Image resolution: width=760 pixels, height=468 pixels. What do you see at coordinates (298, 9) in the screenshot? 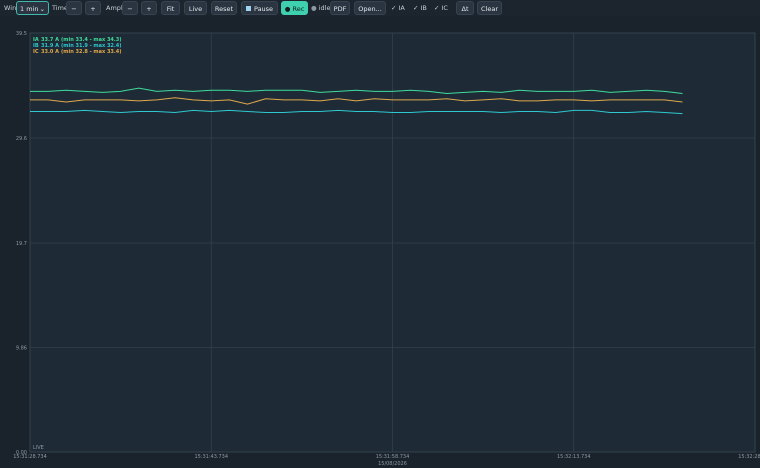
I see `rec-text: Rec` at bounding box center [298, 9].